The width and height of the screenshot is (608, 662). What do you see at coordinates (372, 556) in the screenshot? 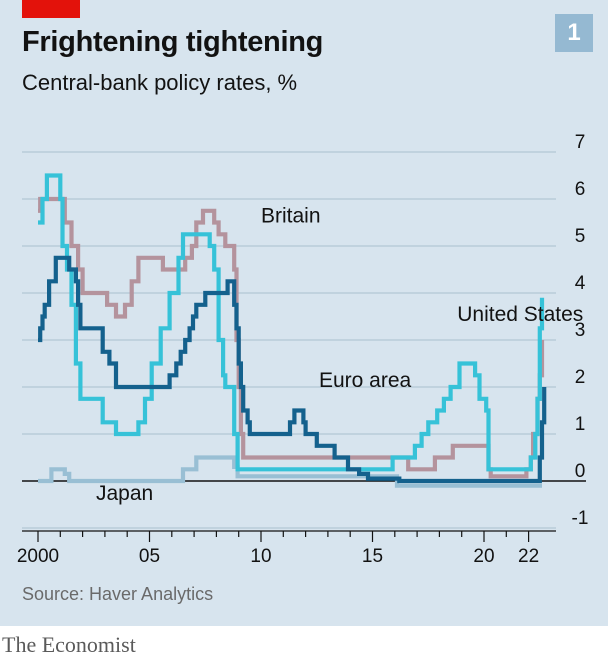
I see `x-tick-label: 15` at bounding box center [372, 556].